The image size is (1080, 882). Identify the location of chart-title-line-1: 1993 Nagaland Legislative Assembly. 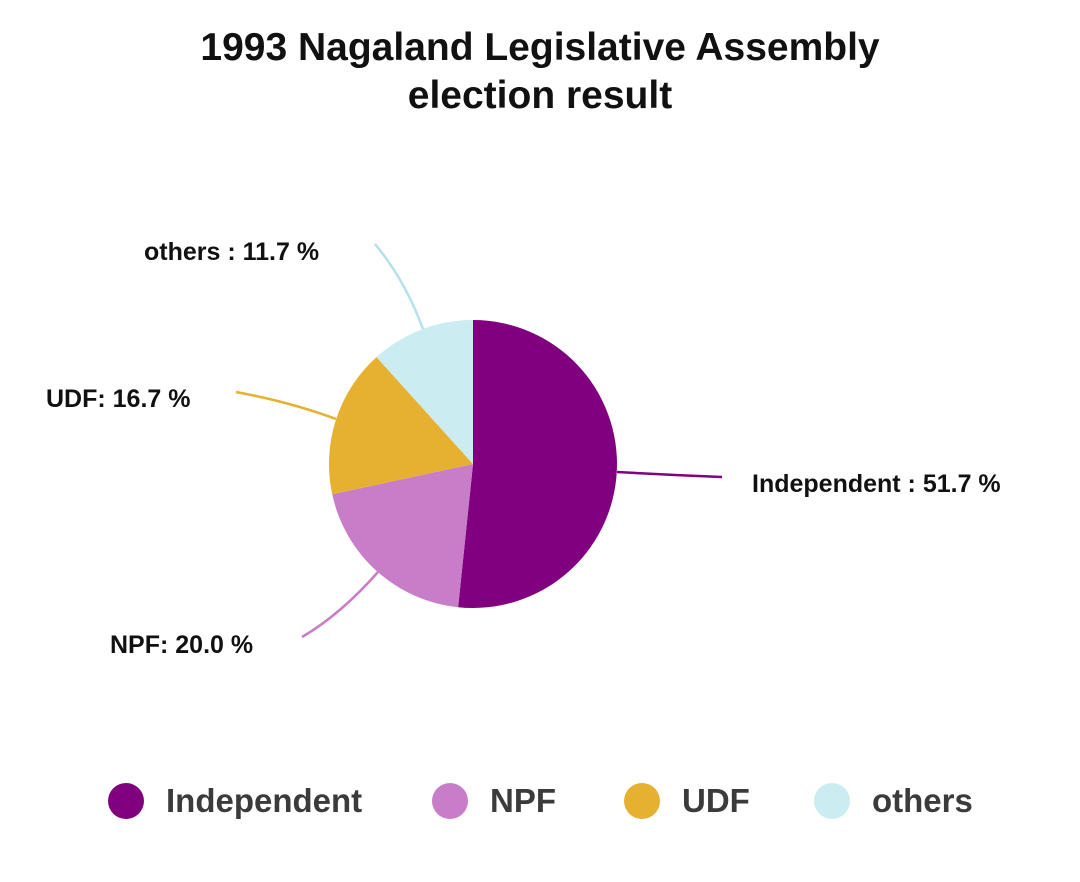
(540, 47).